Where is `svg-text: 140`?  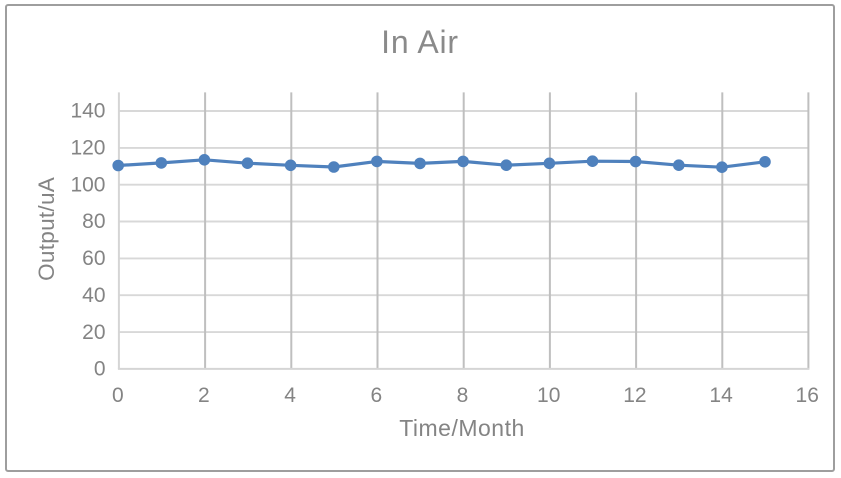
svg-text: 140 is located at coordinates (87, 111).